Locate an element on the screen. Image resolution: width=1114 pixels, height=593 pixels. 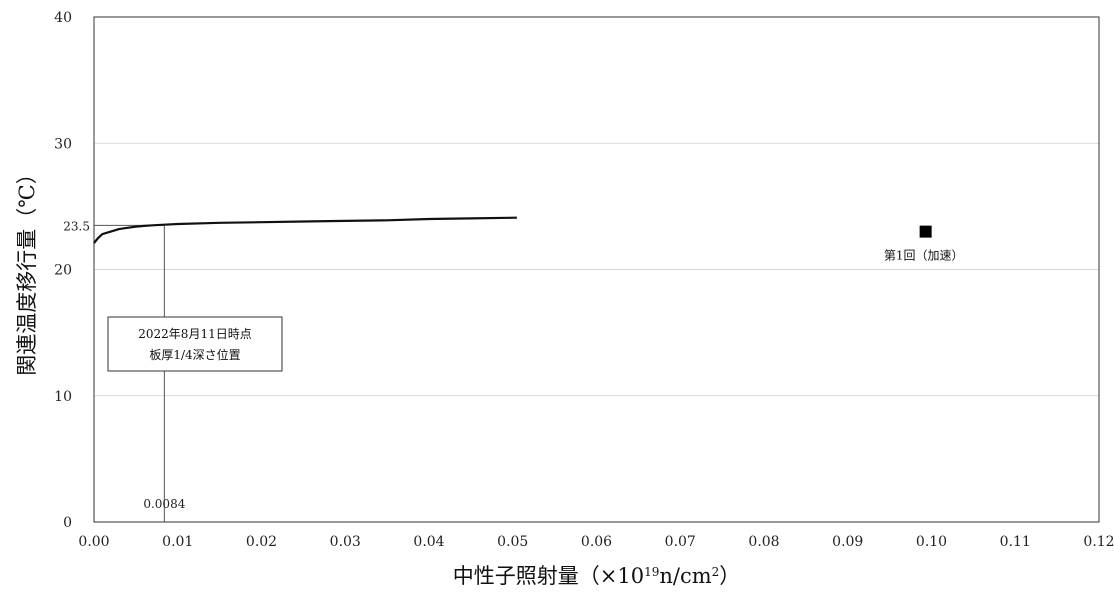
x-tick-label: 0.10 is located at coordinates (931, 542).